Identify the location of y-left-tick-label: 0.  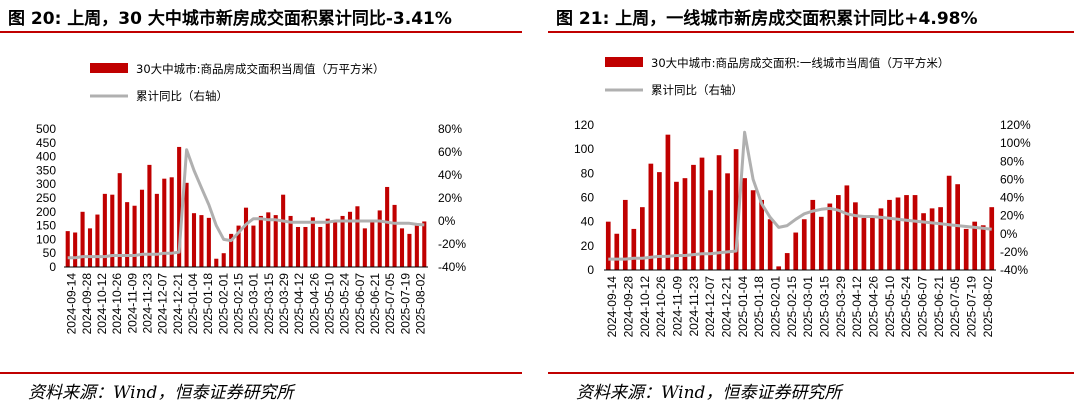
(590, 270).